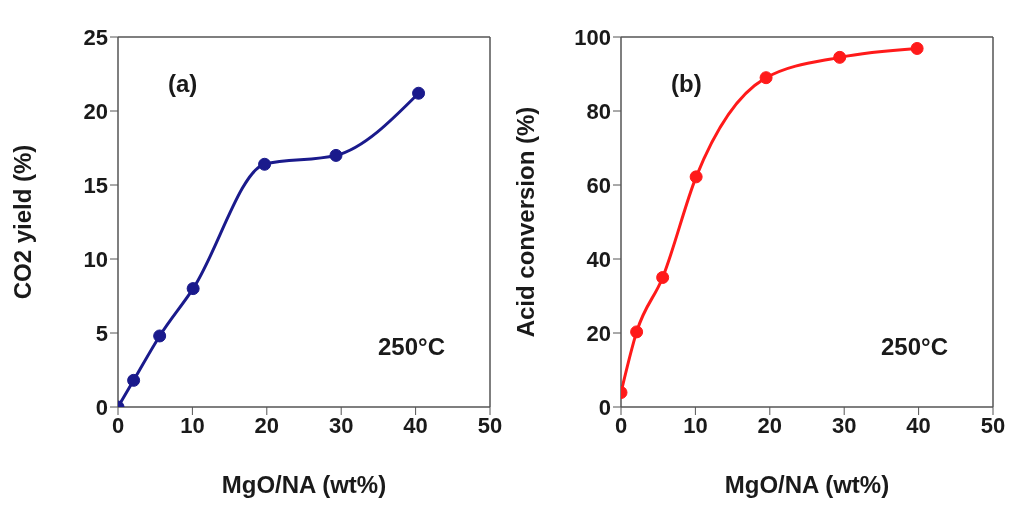 This screenshot has width=1022, height=513. Describe the element at coordinates (598, 185) in the screenshot. I see `y-tick-label: 60` at that location.